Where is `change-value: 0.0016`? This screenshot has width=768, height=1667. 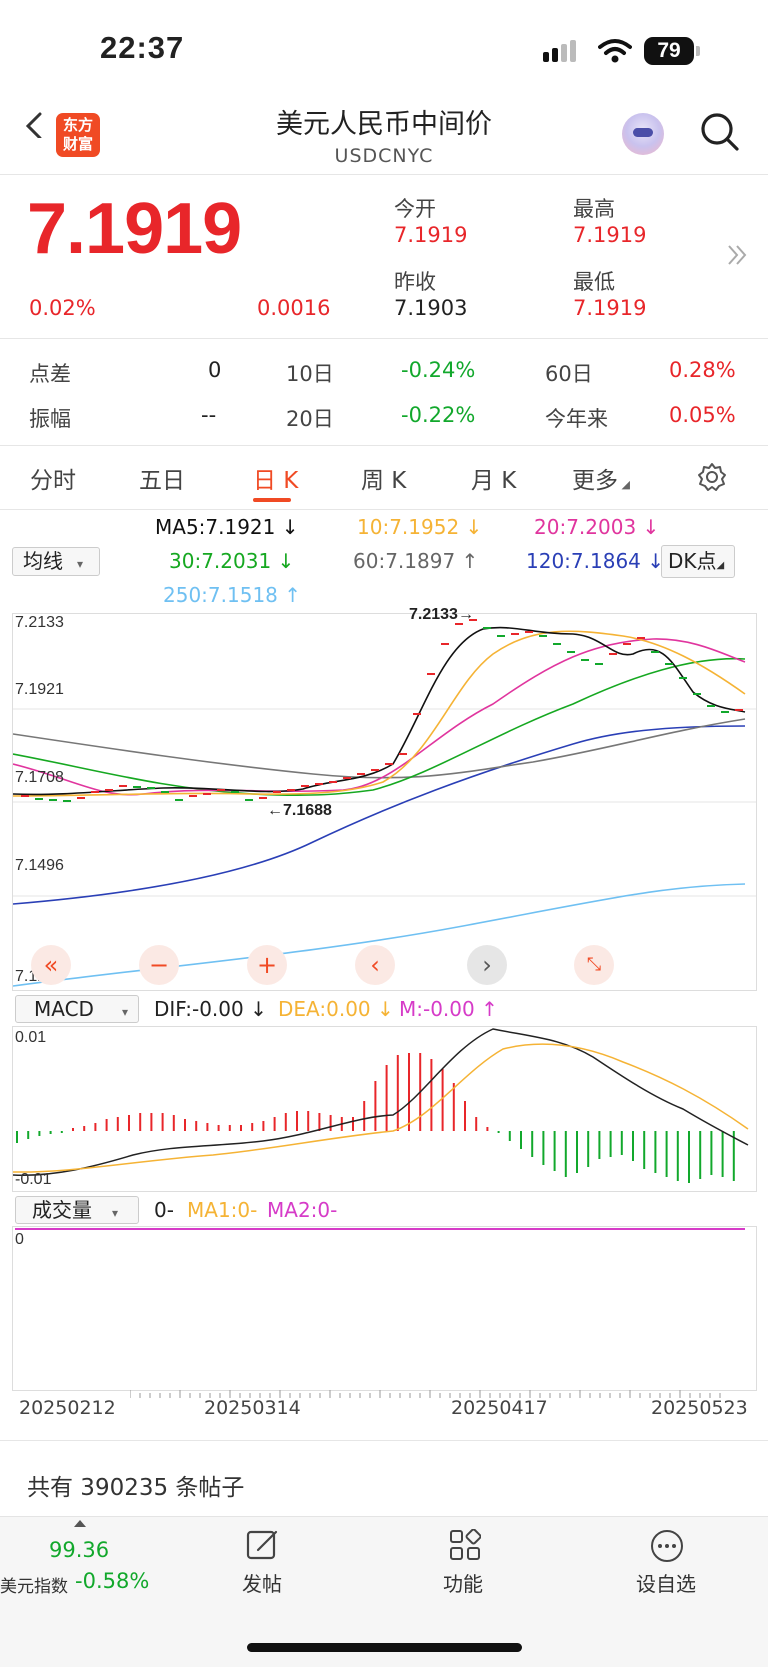
change-value: 0.0016 is located at coordinates (294, 308).